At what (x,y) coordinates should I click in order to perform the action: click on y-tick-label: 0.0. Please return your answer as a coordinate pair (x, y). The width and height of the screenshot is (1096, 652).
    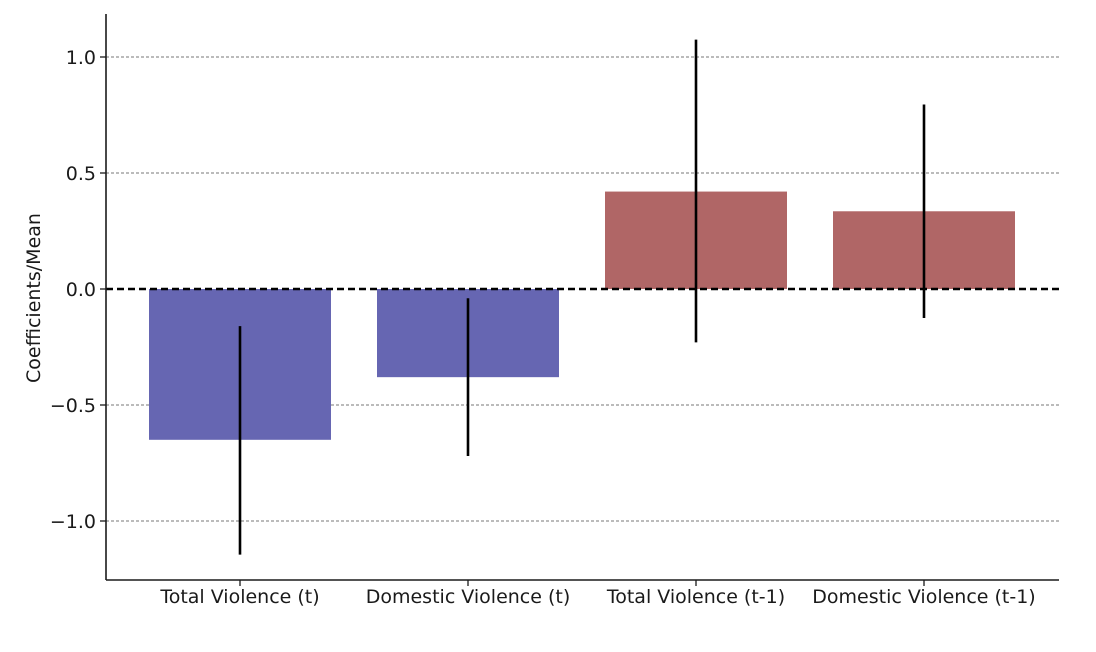
    Looking at the image, I should click on (81, 290).